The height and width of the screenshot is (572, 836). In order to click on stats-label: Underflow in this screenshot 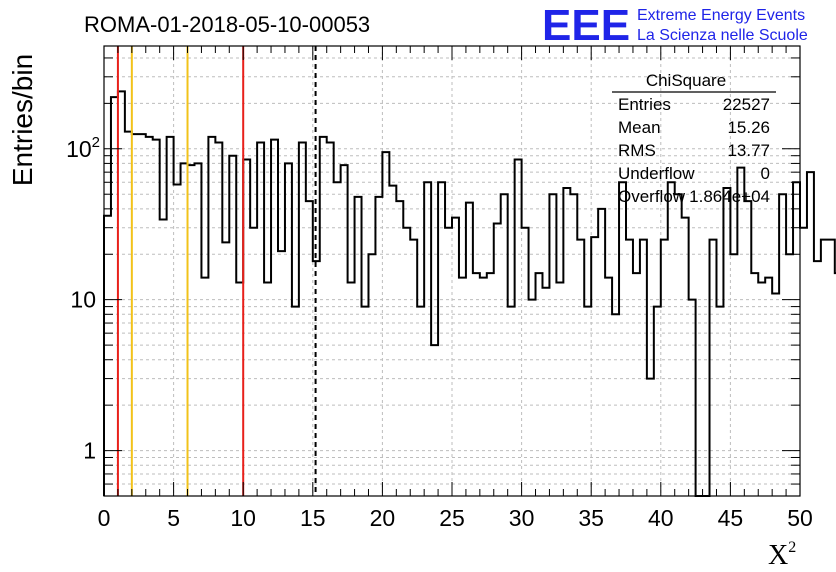, I will do `click(656, 173)`.